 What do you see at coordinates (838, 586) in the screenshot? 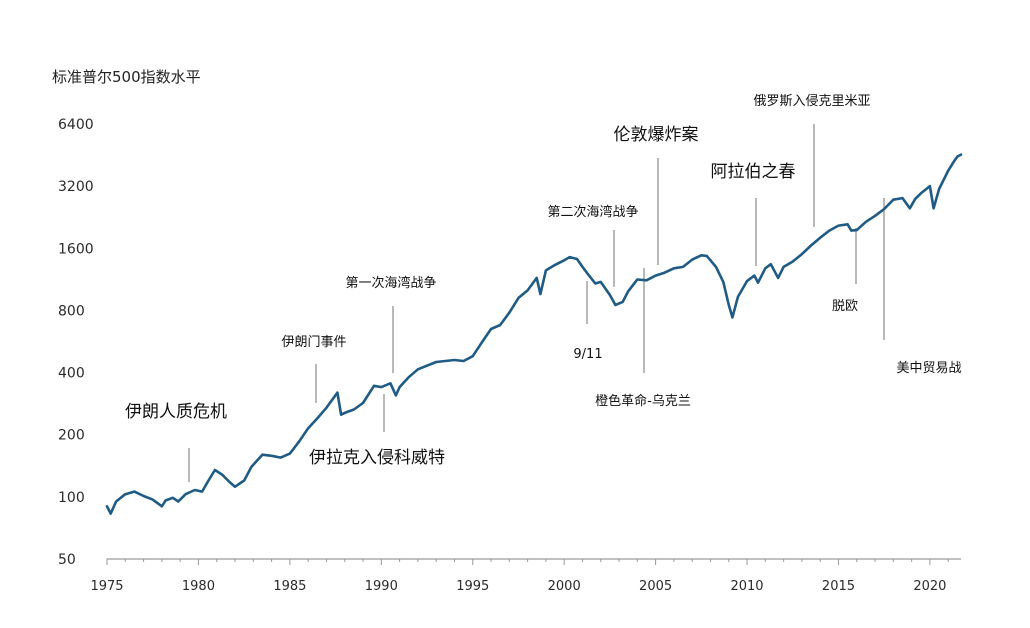
I see `x-tick-label: 2015` at bounding box center [838, 586].